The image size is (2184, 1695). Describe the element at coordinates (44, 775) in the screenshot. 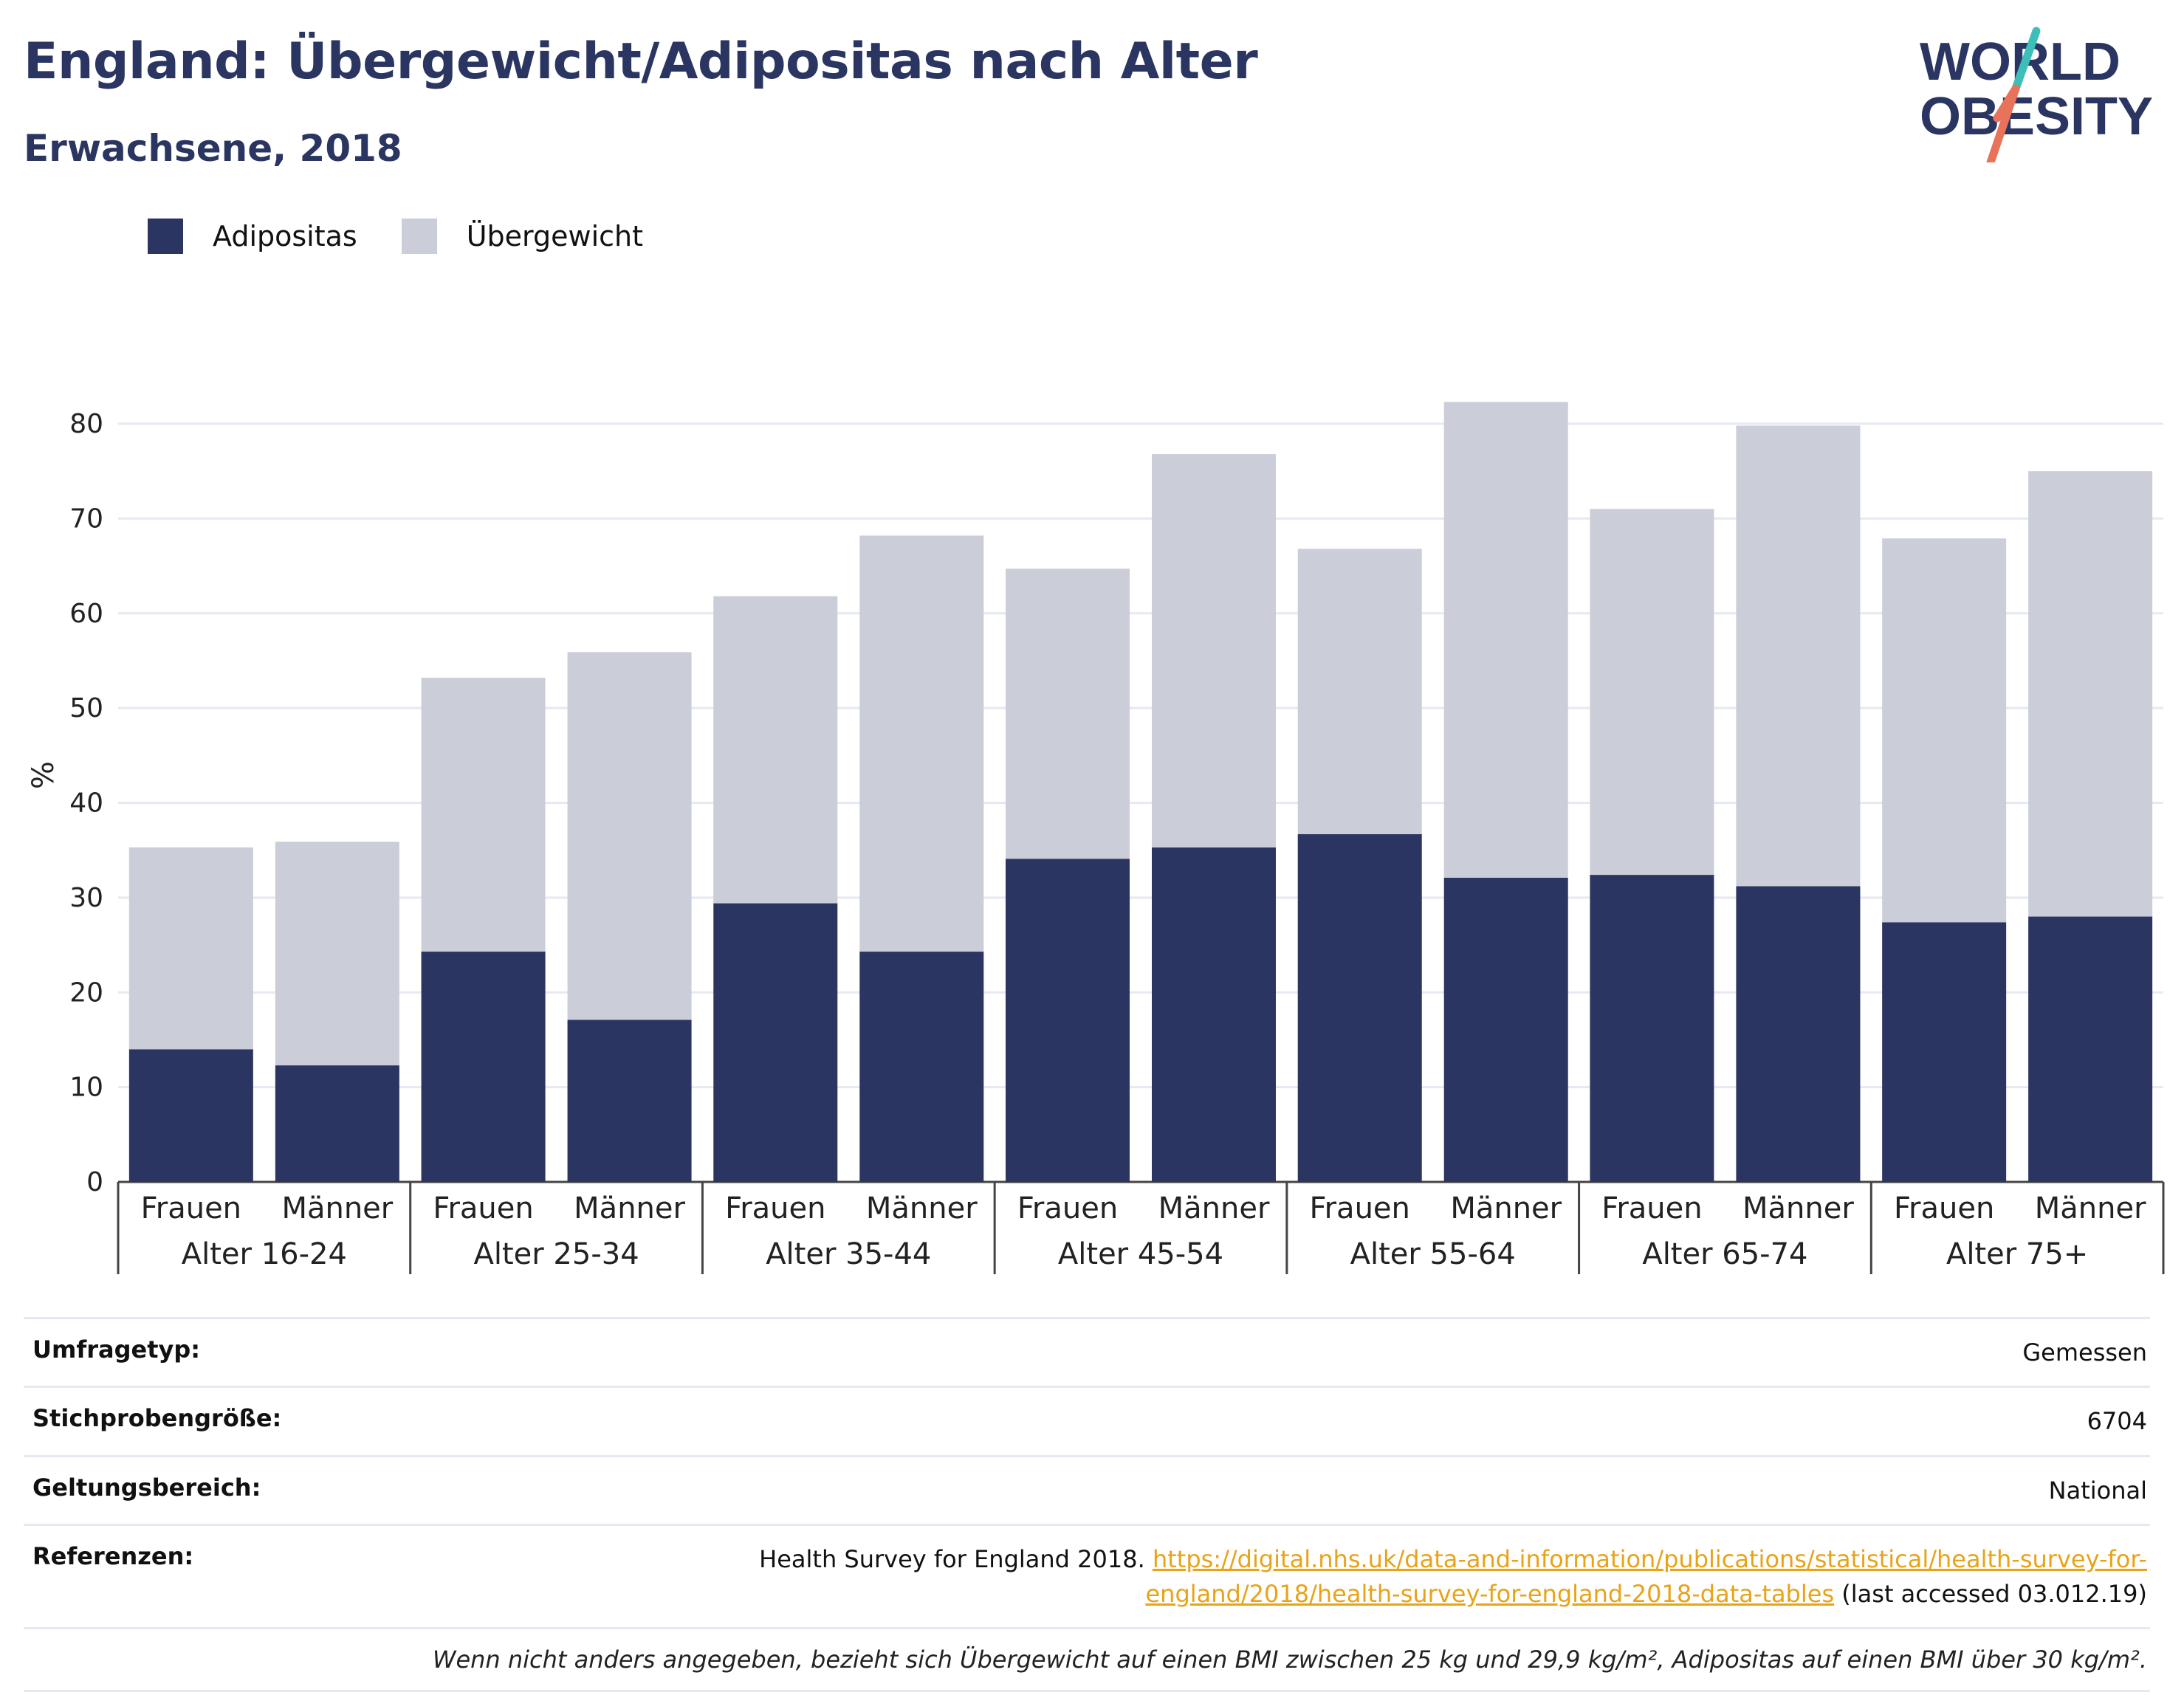

I see `y-axis-label: %` at that location.